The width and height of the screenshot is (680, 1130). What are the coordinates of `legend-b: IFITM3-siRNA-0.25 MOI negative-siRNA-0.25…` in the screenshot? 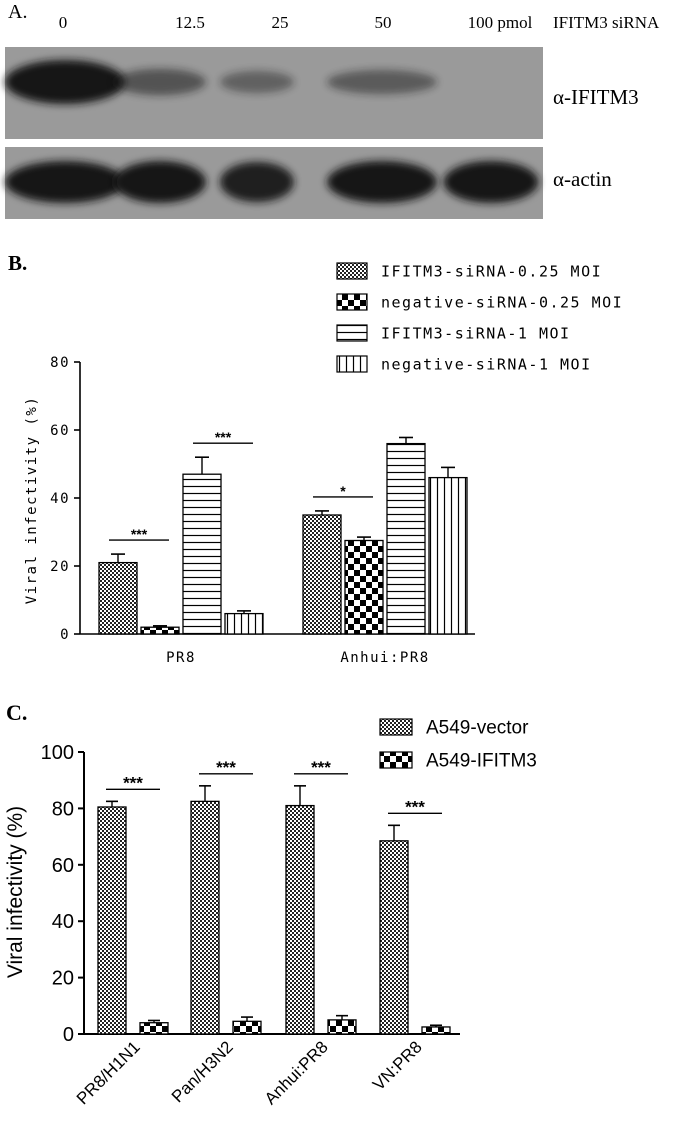 It's located at (479, 317).